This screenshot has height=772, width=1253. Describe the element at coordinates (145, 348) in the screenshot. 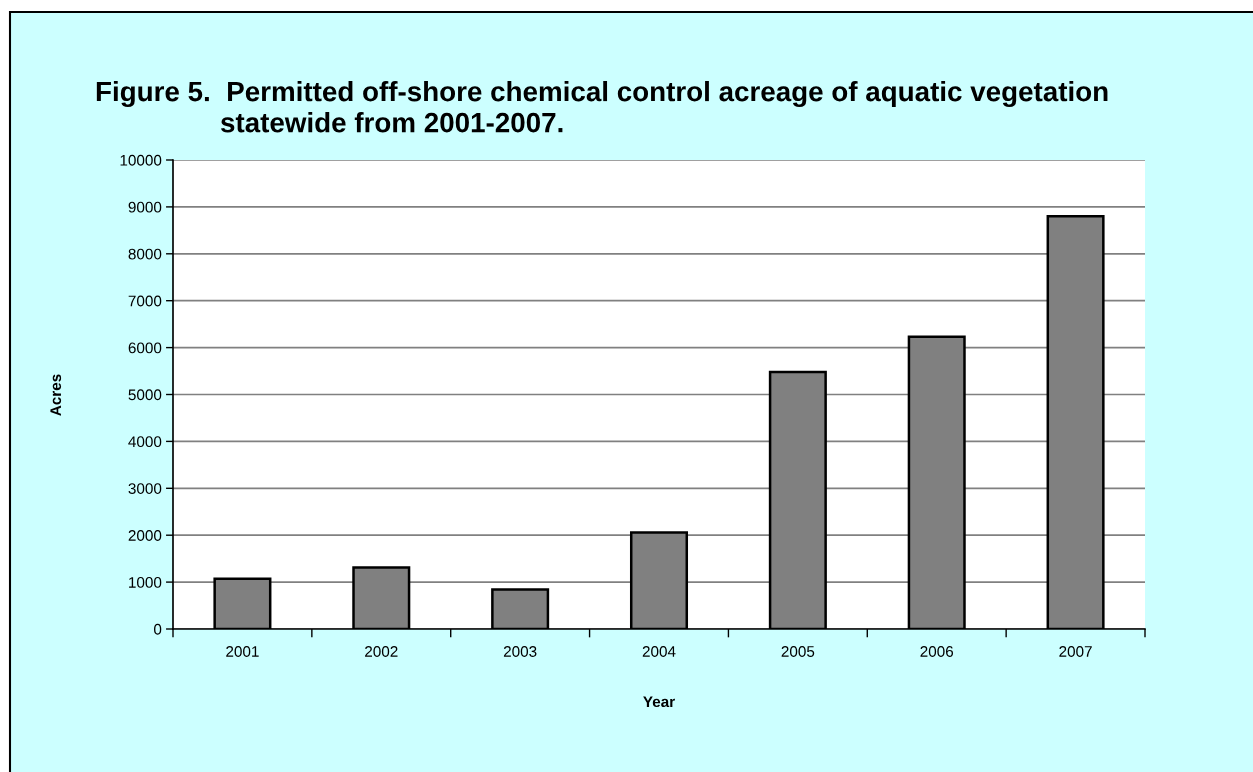

I see `y-tick-label: 6000` at that location.